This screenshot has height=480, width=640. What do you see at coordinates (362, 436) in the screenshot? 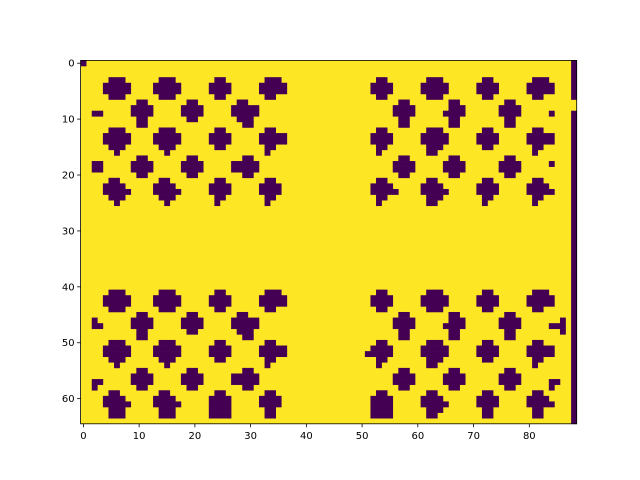
I see `x-tick-label: 50` at bounding box center [362, 436].